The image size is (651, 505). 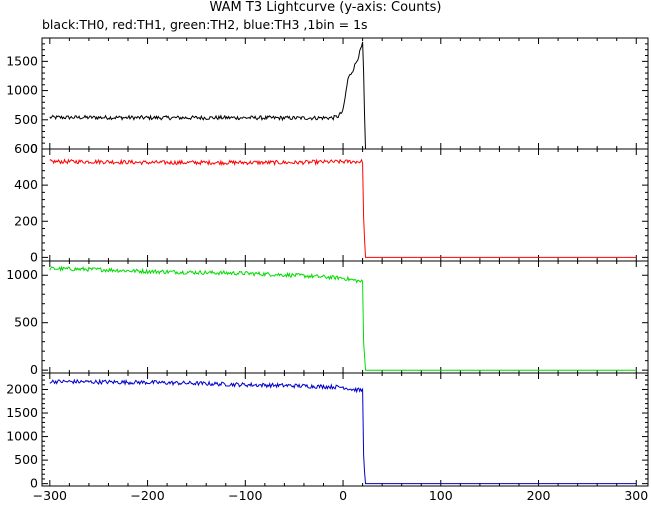 What do you see at coordinates (325, 7) in the screenshot?
I see `chart-title: WAM T3 Lightcurve (y-axis: Counts)` at bounding box center [325, 7].